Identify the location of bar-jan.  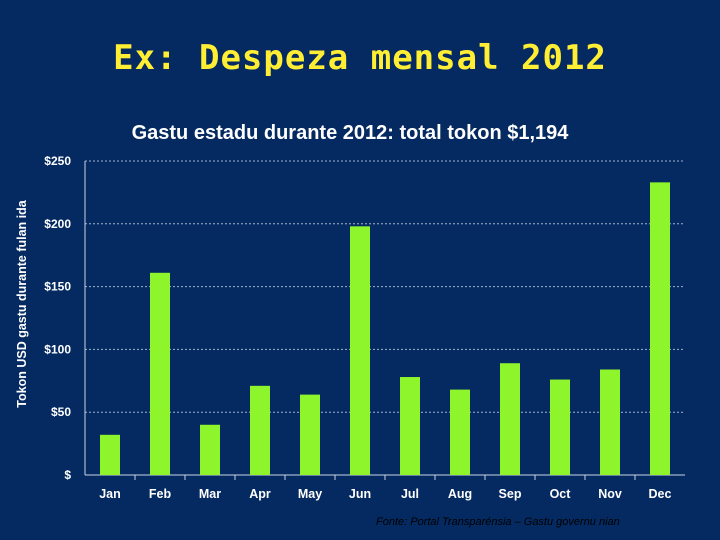
(110, 454).